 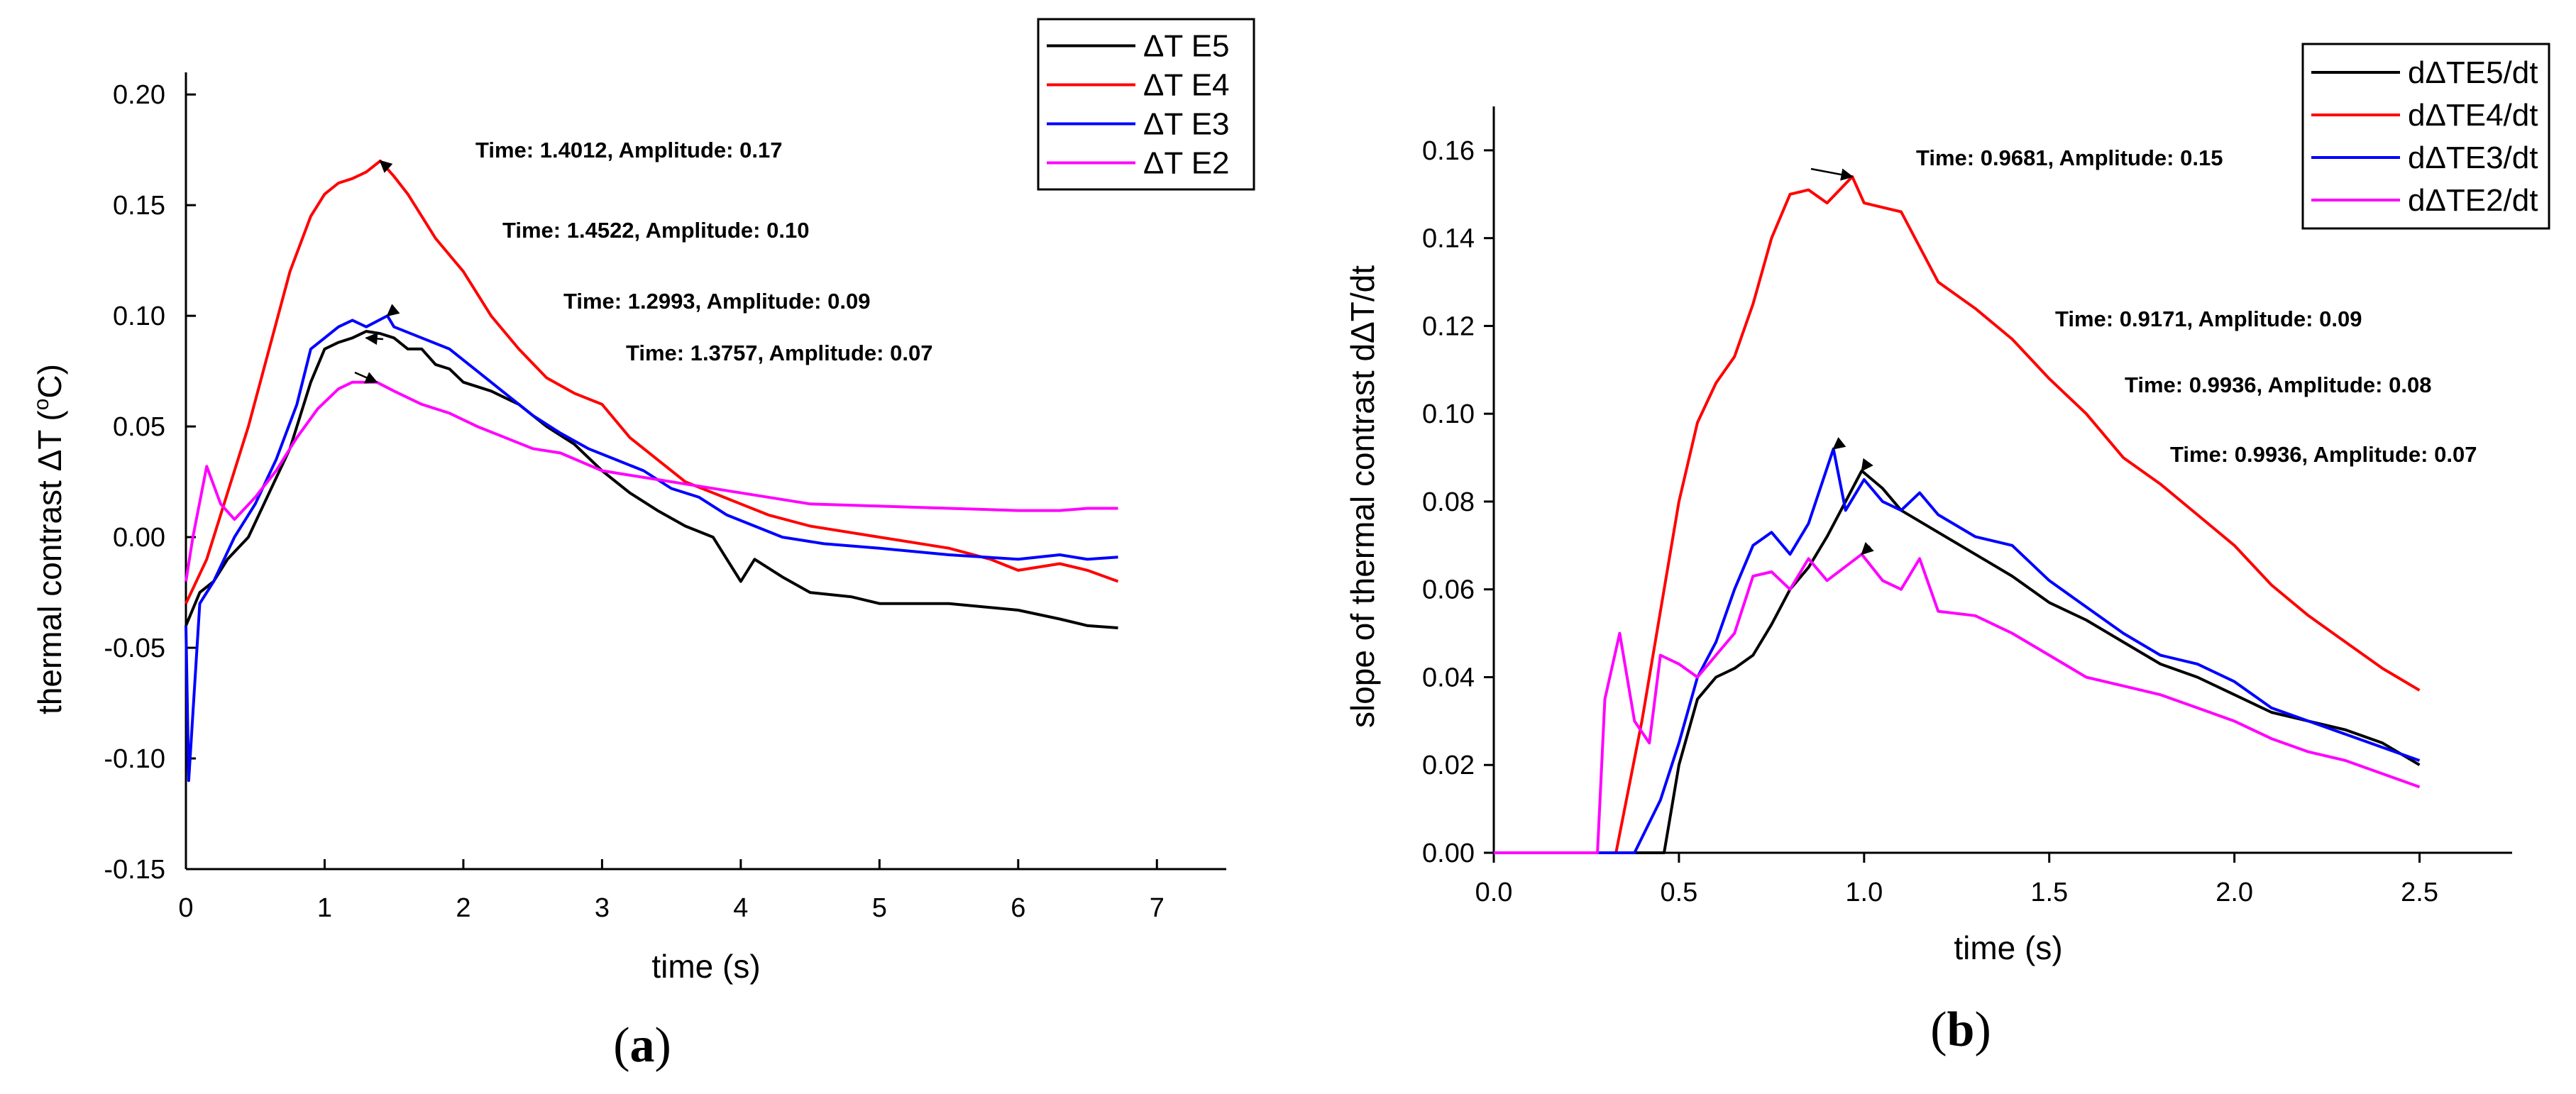 I want to click on chart-b-annotation-text: Time: 0.9936, Amplitude: 0.08, so click(x=2278, y=385).